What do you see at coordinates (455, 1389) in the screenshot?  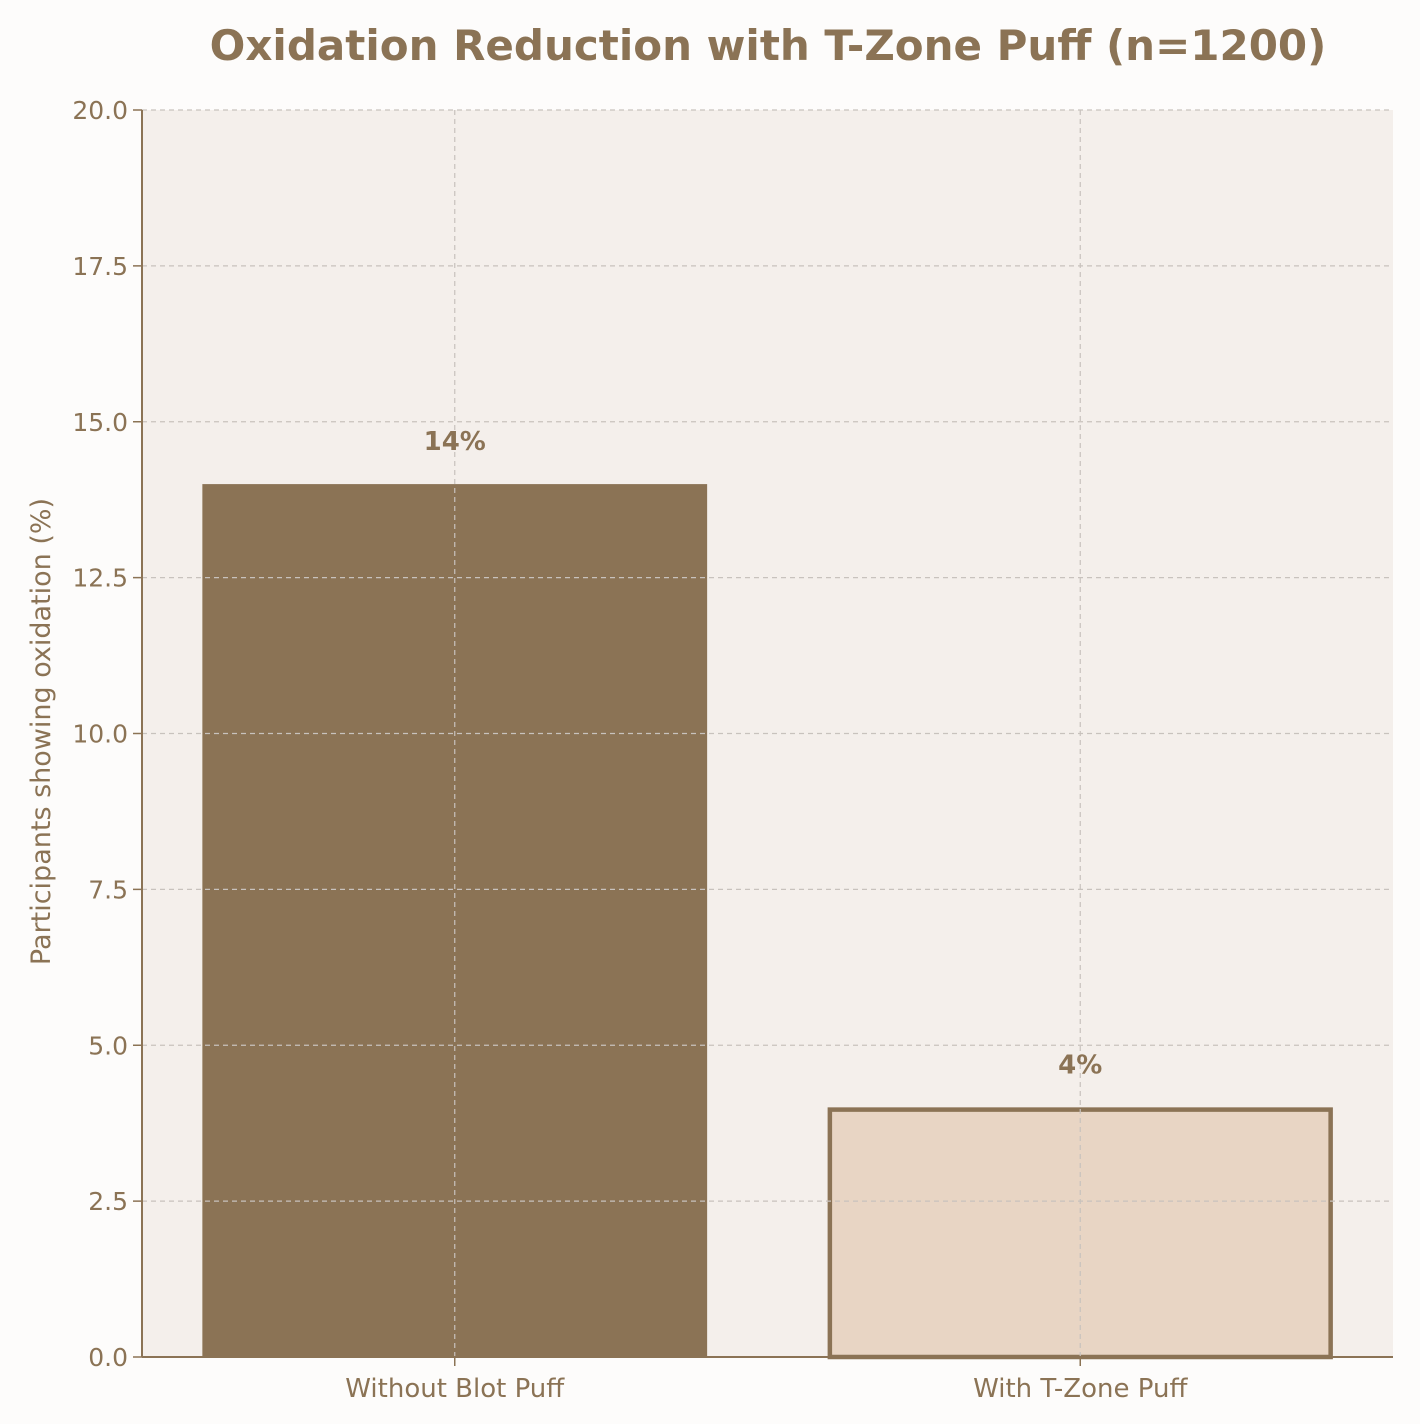 I see `x-tick-label: Without Blot Puff` at bounding box center [455, 1389].